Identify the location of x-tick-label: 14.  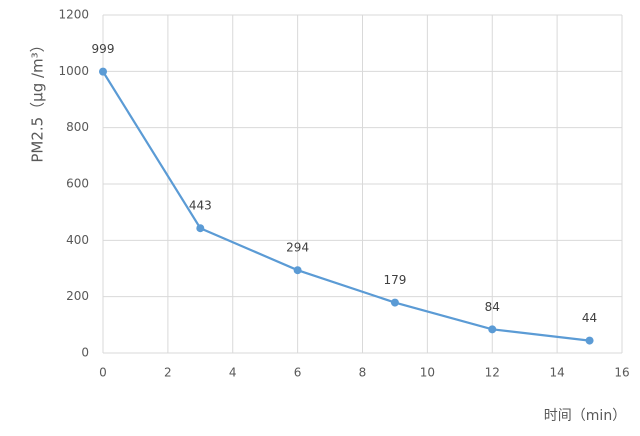
(556, 373).